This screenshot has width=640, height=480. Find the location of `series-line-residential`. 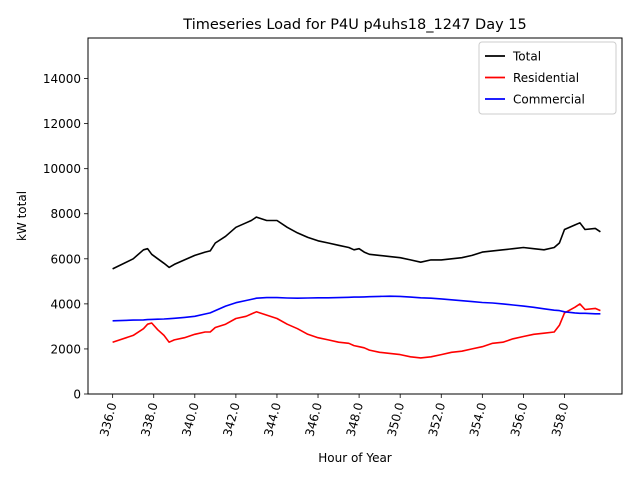

series-line-residential is located at coordinates (356, 331).